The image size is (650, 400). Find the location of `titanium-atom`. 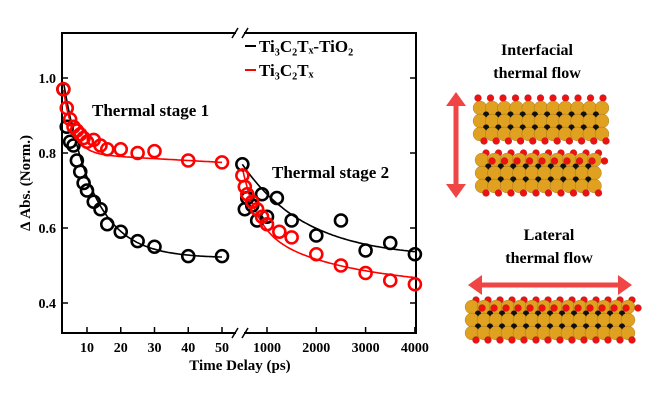

titanium-atom is located at coordinates (594, 186).